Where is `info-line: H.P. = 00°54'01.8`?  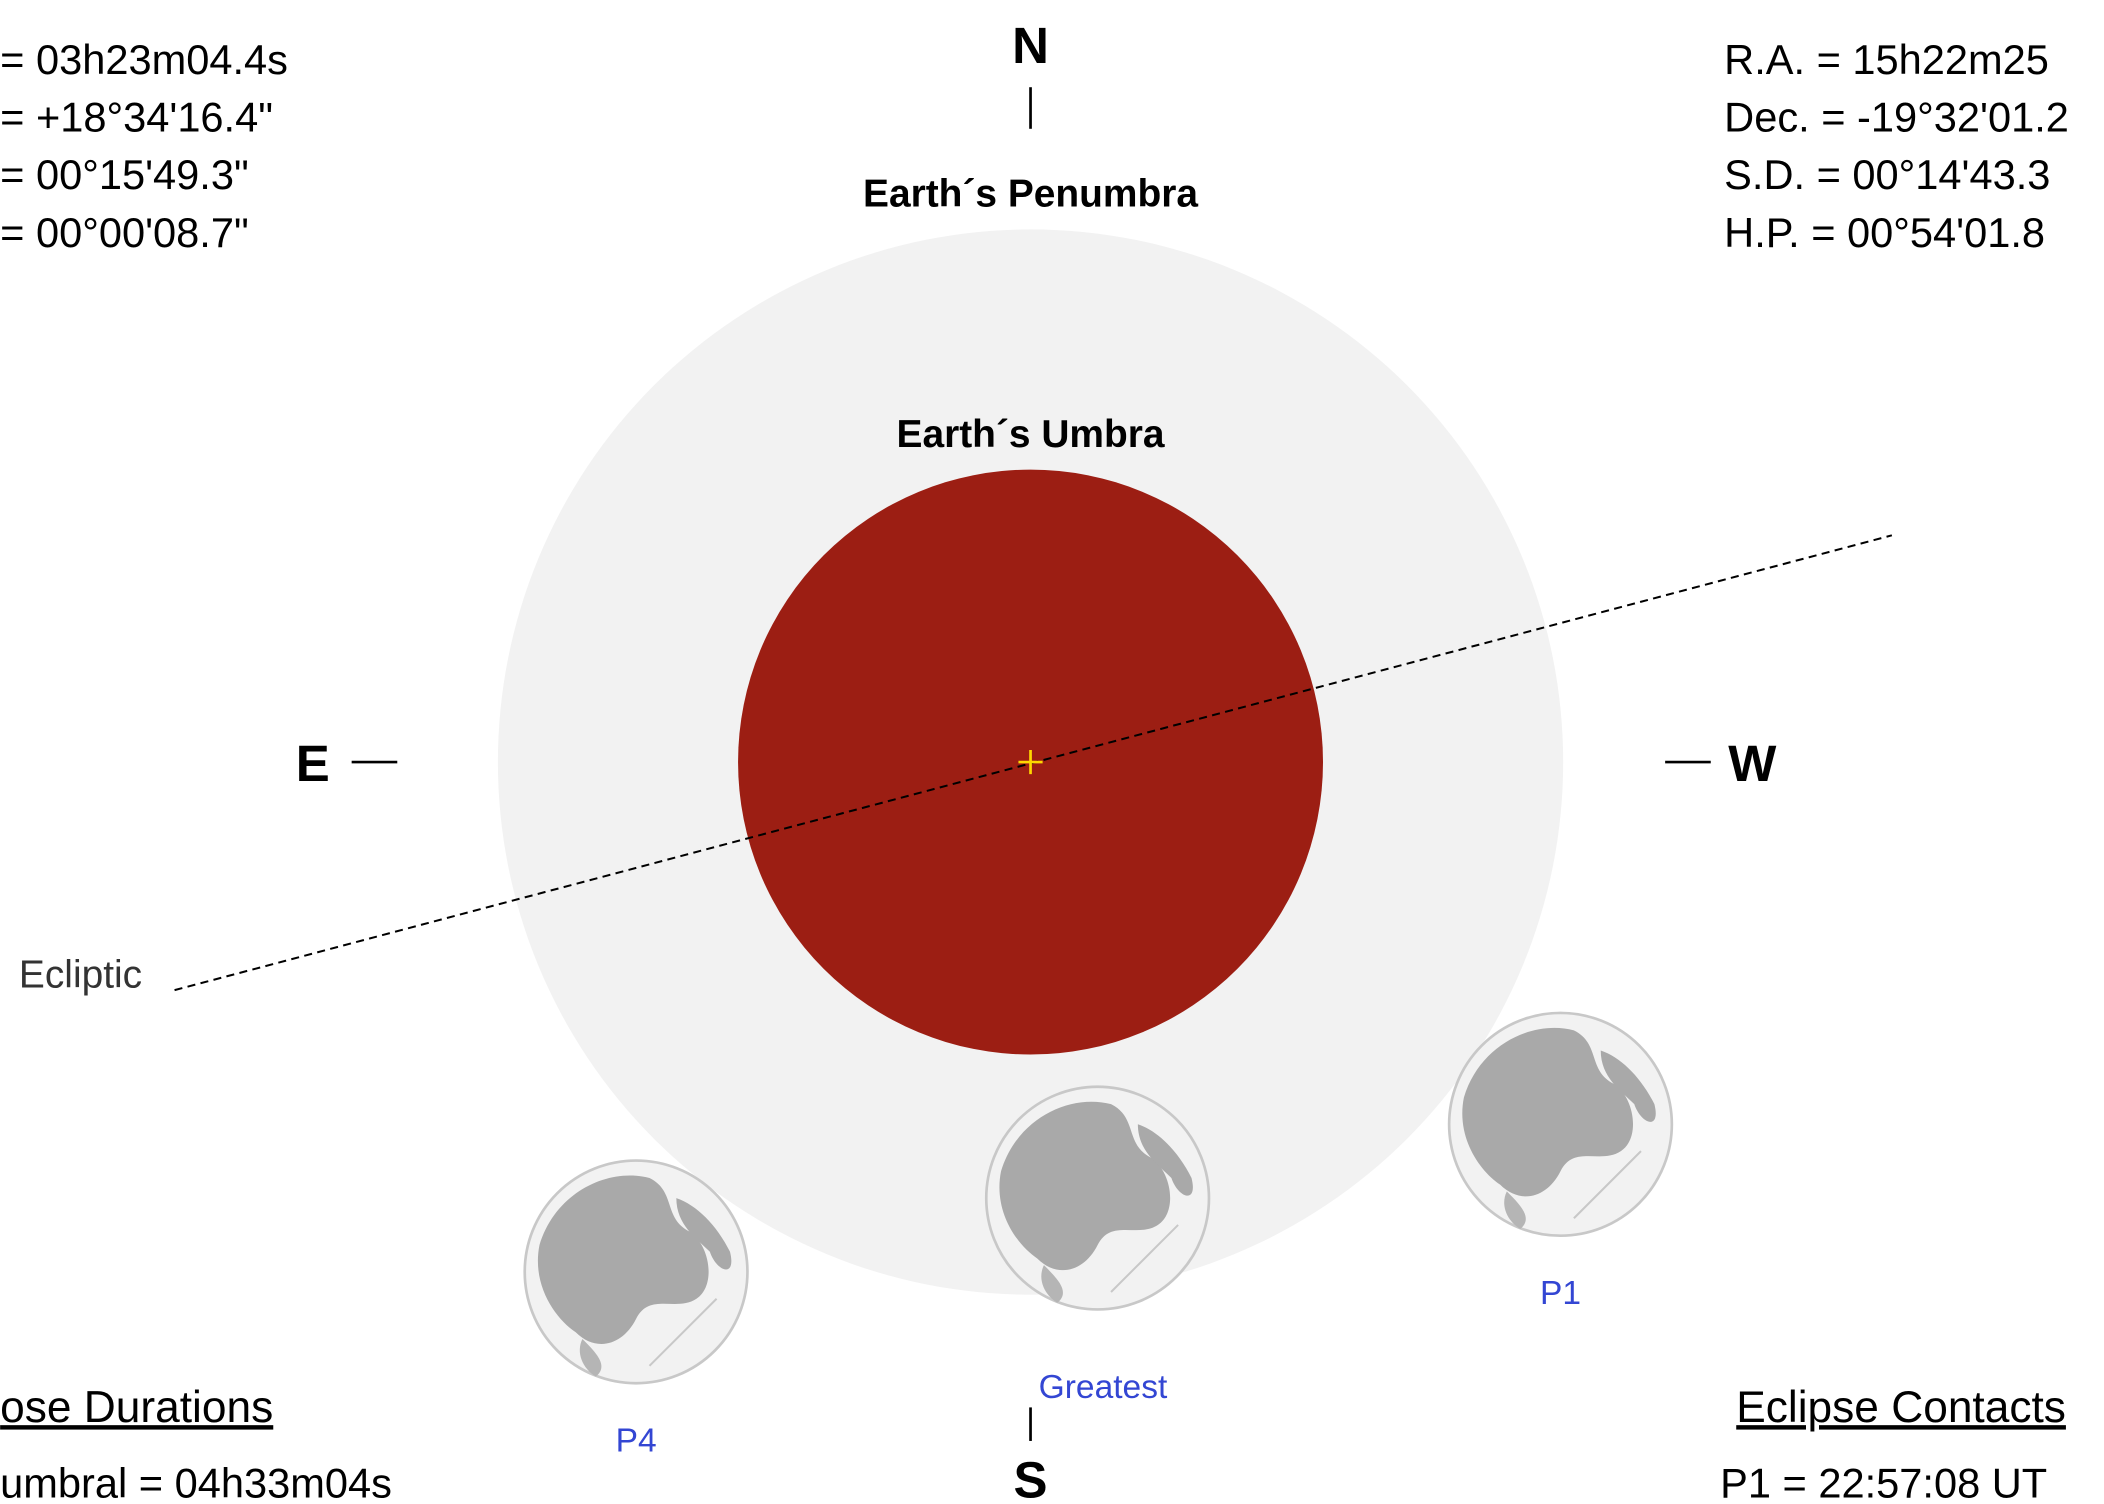
info-line: H.P. = 00°54'01.8 is located at coordinates (1884, 232).